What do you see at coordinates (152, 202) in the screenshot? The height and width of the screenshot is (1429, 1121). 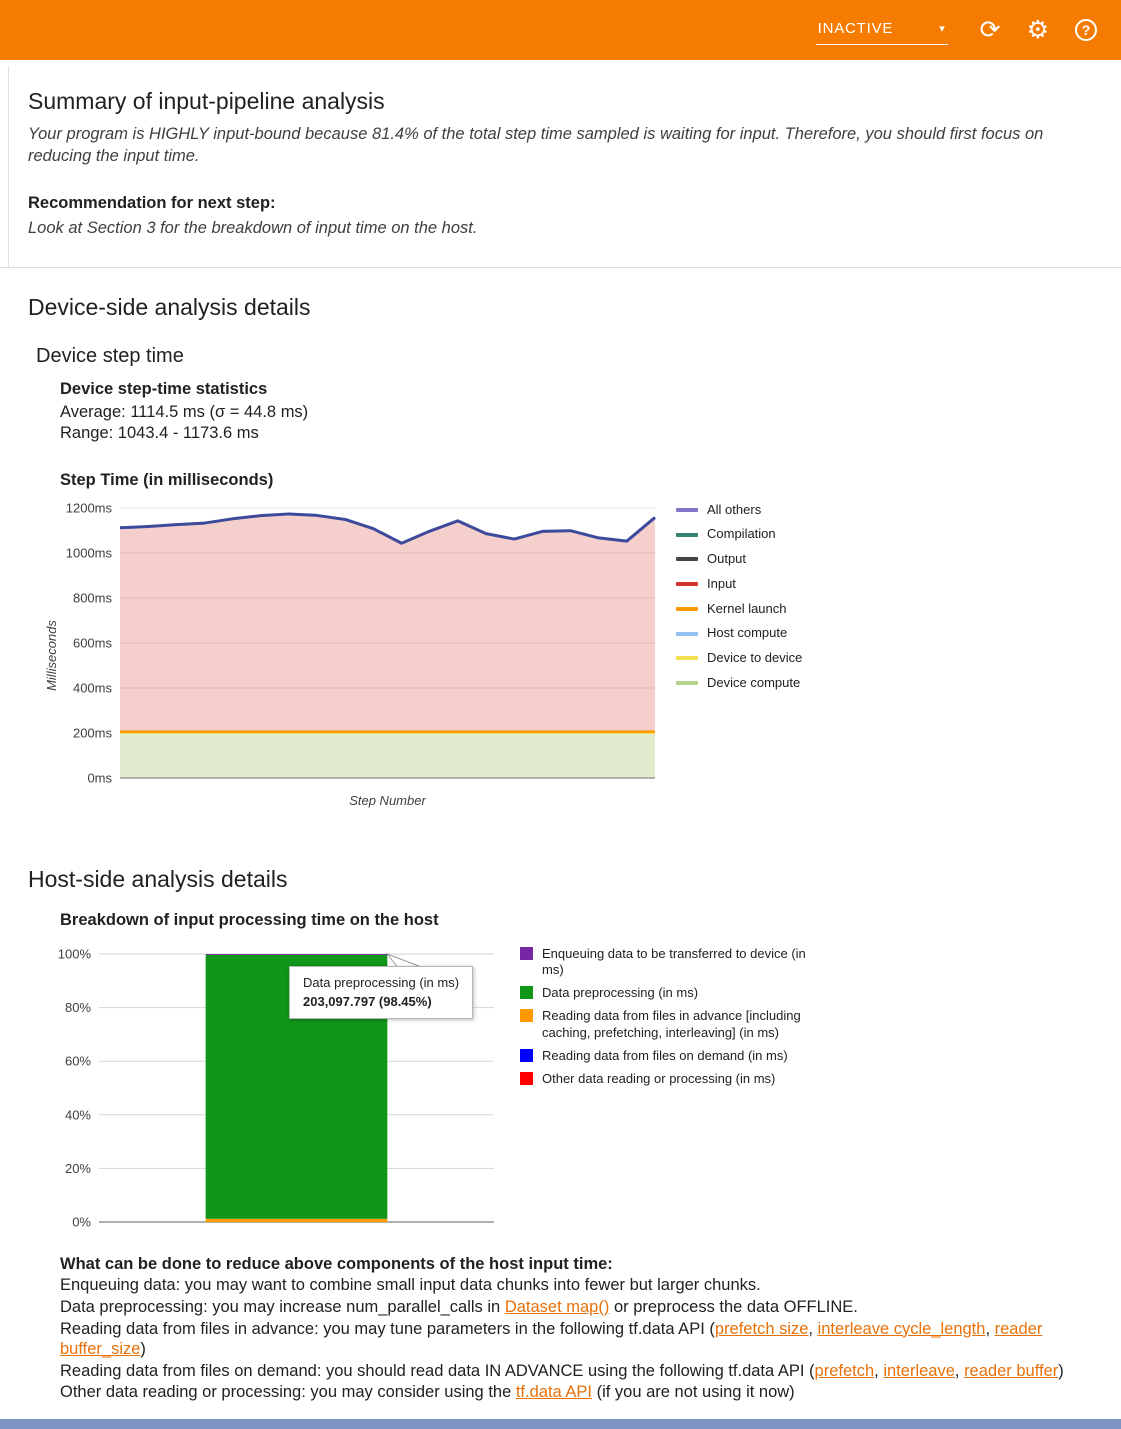 I see `recommendation-label: Recommendation for next step:` at bounding box center [152, 202].